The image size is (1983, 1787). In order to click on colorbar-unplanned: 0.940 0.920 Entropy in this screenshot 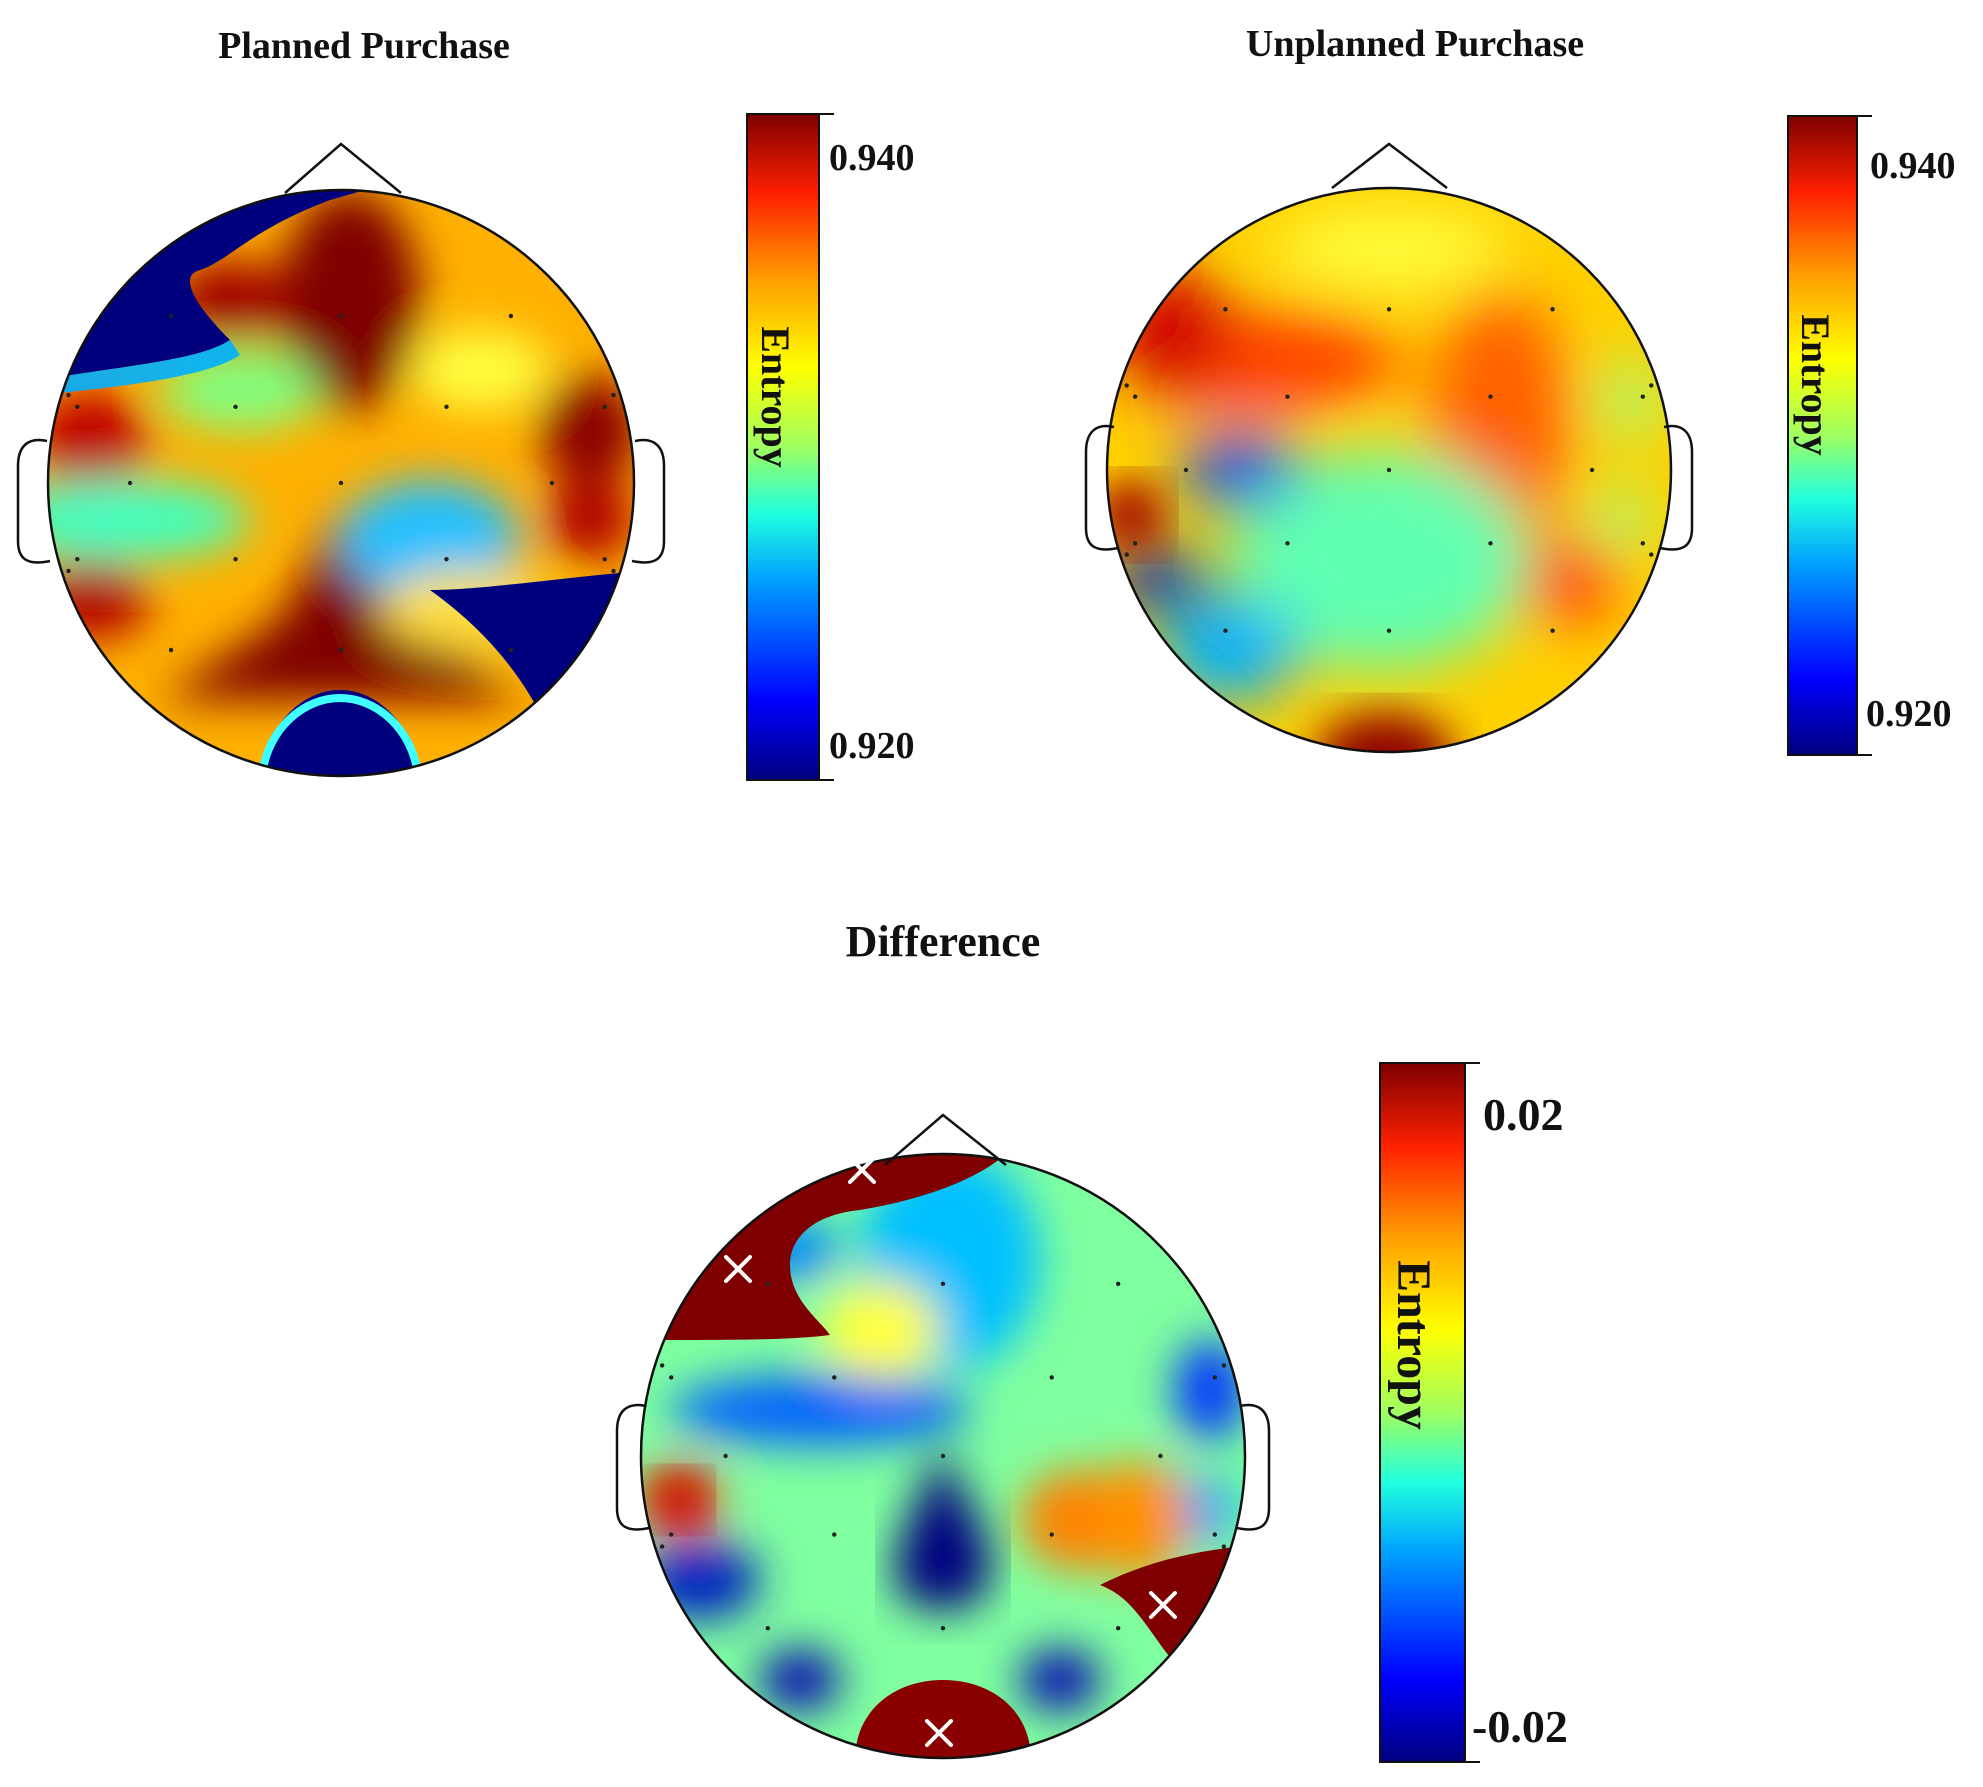, I will do `click(1871, 435)`.